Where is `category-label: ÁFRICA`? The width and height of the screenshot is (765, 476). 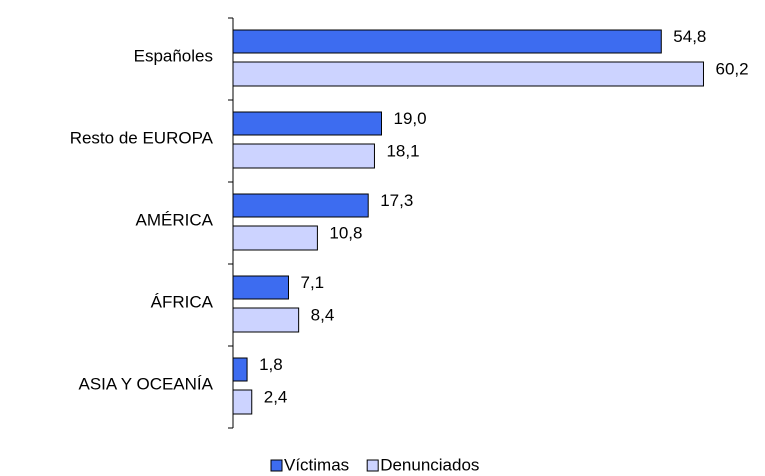 category-label: ÁFRICA is located at coordinates (182, 301).